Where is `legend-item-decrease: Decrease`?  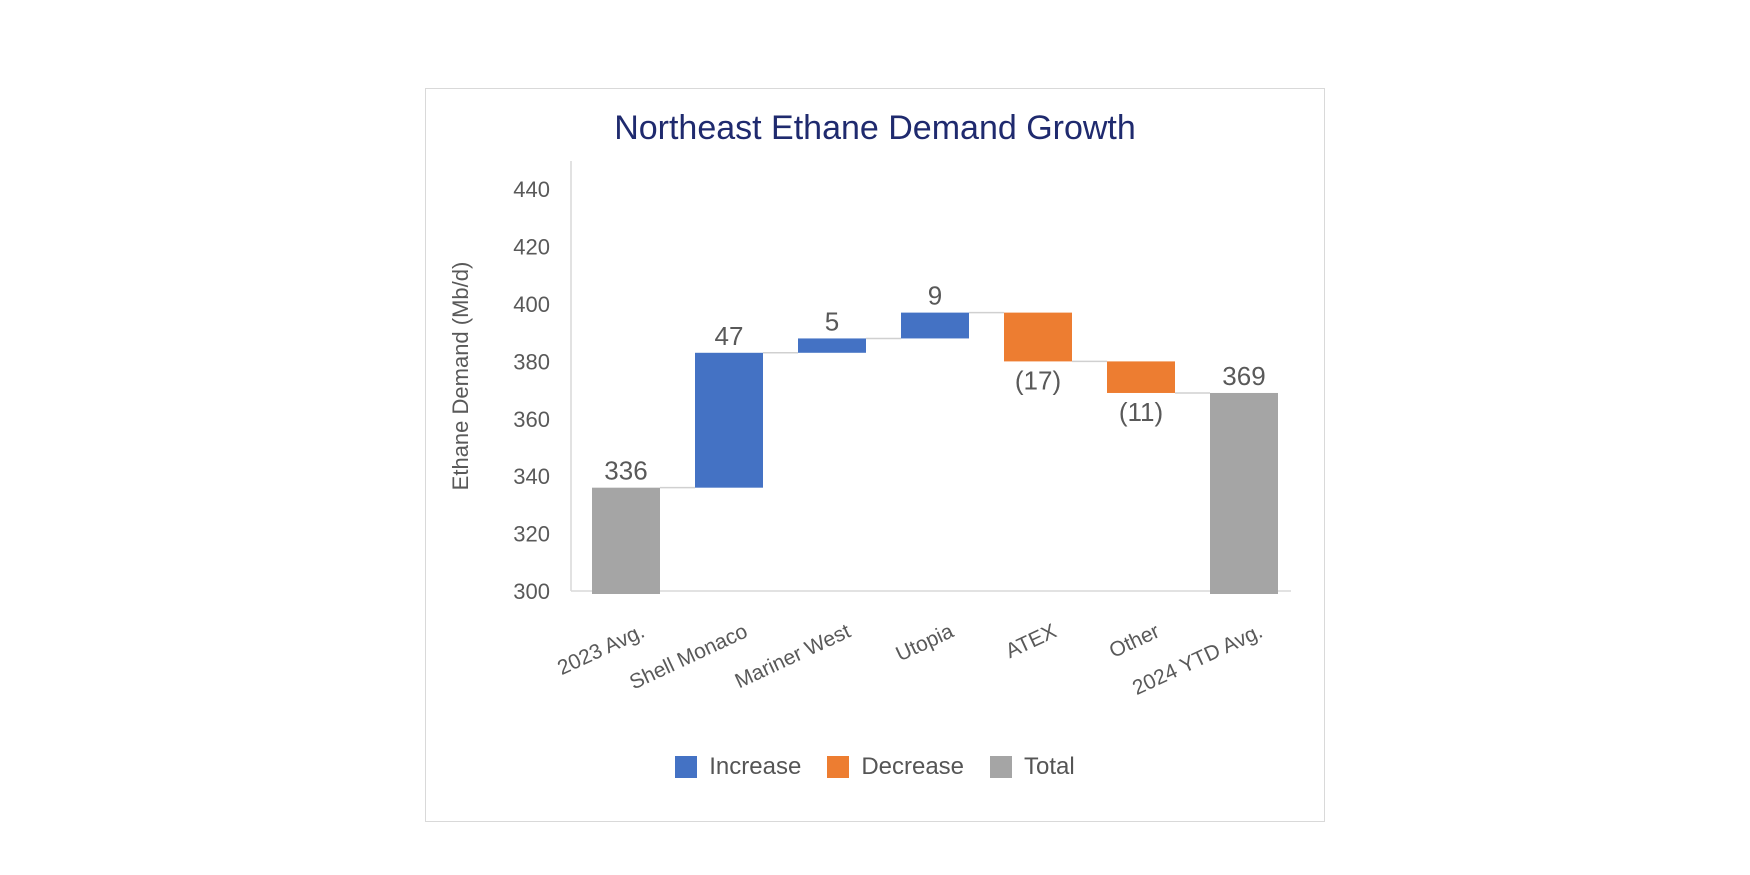
legend-item-decrease: Decrease is located at coordinates (895, 767).